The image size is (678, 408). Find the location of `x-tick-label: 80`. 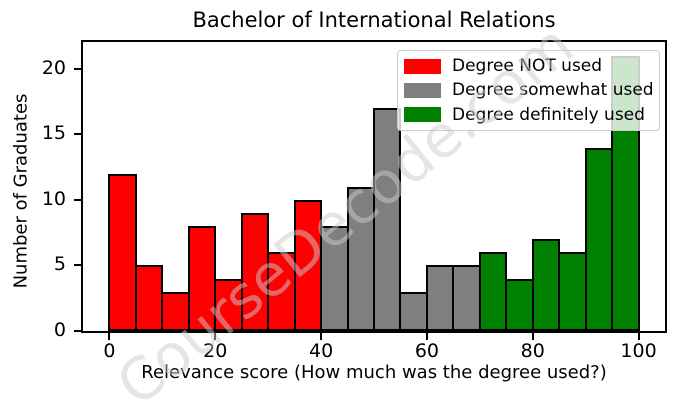

x-tick-label: 80 is located at coordinates (532, 351).